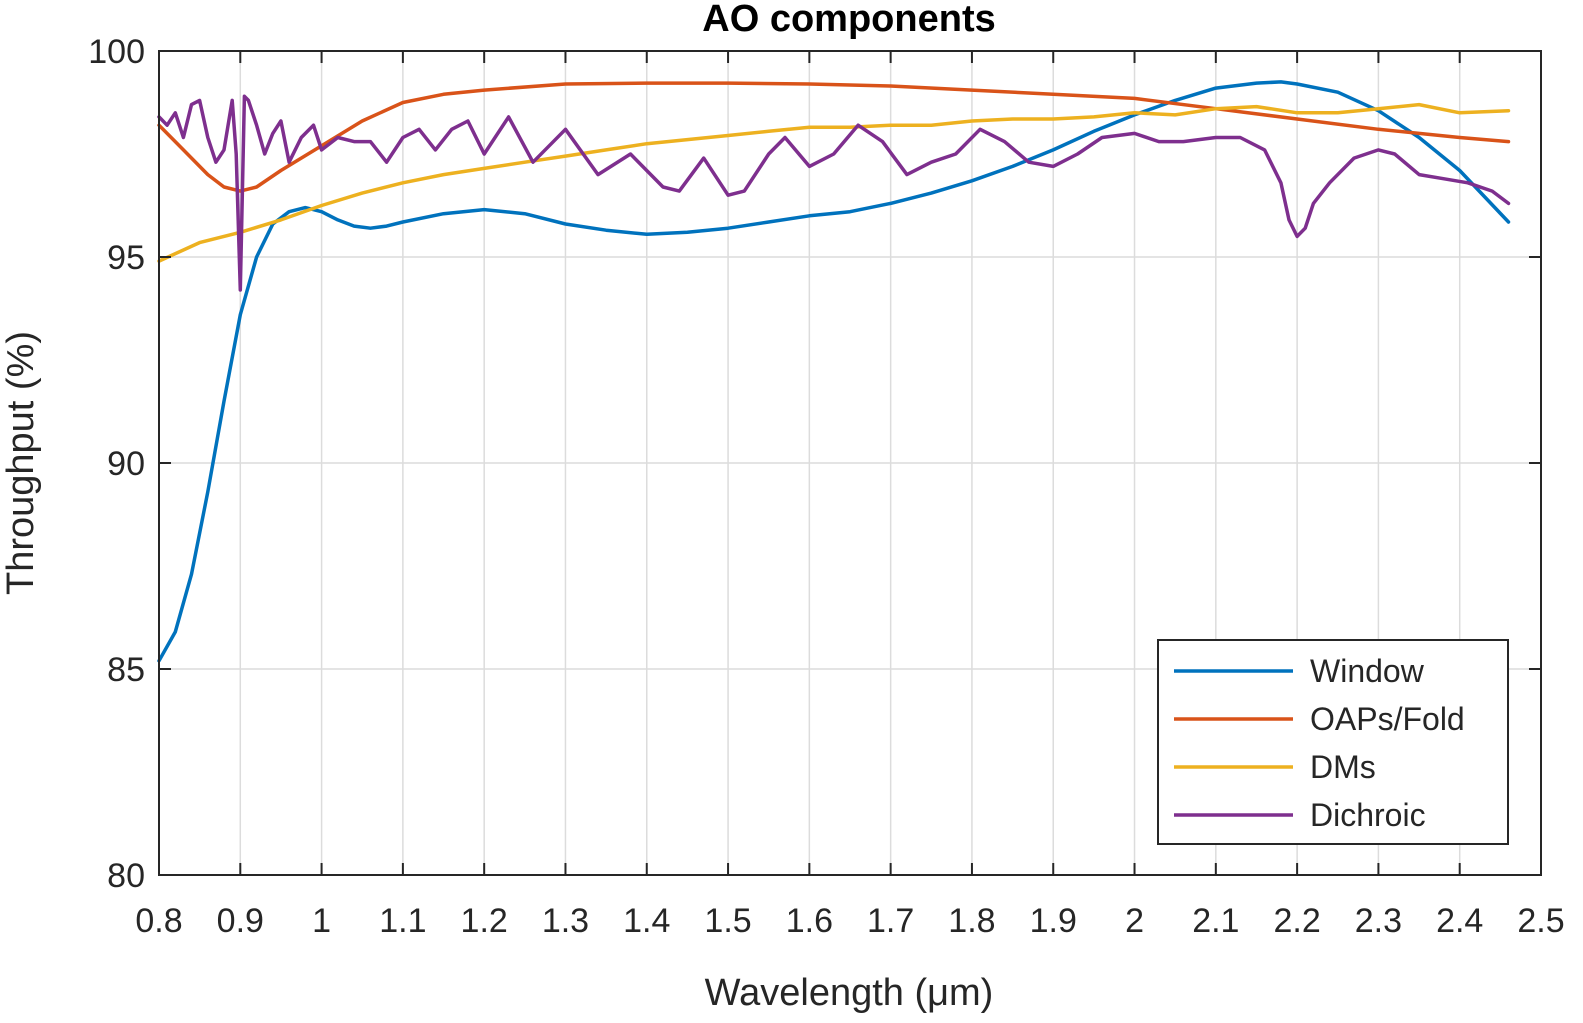 This screenshot has width=1583, height=1023. Describe the element at coordinates (1053, 921) in the screenshot. I see `x-tick-label: 1.9` at that location.